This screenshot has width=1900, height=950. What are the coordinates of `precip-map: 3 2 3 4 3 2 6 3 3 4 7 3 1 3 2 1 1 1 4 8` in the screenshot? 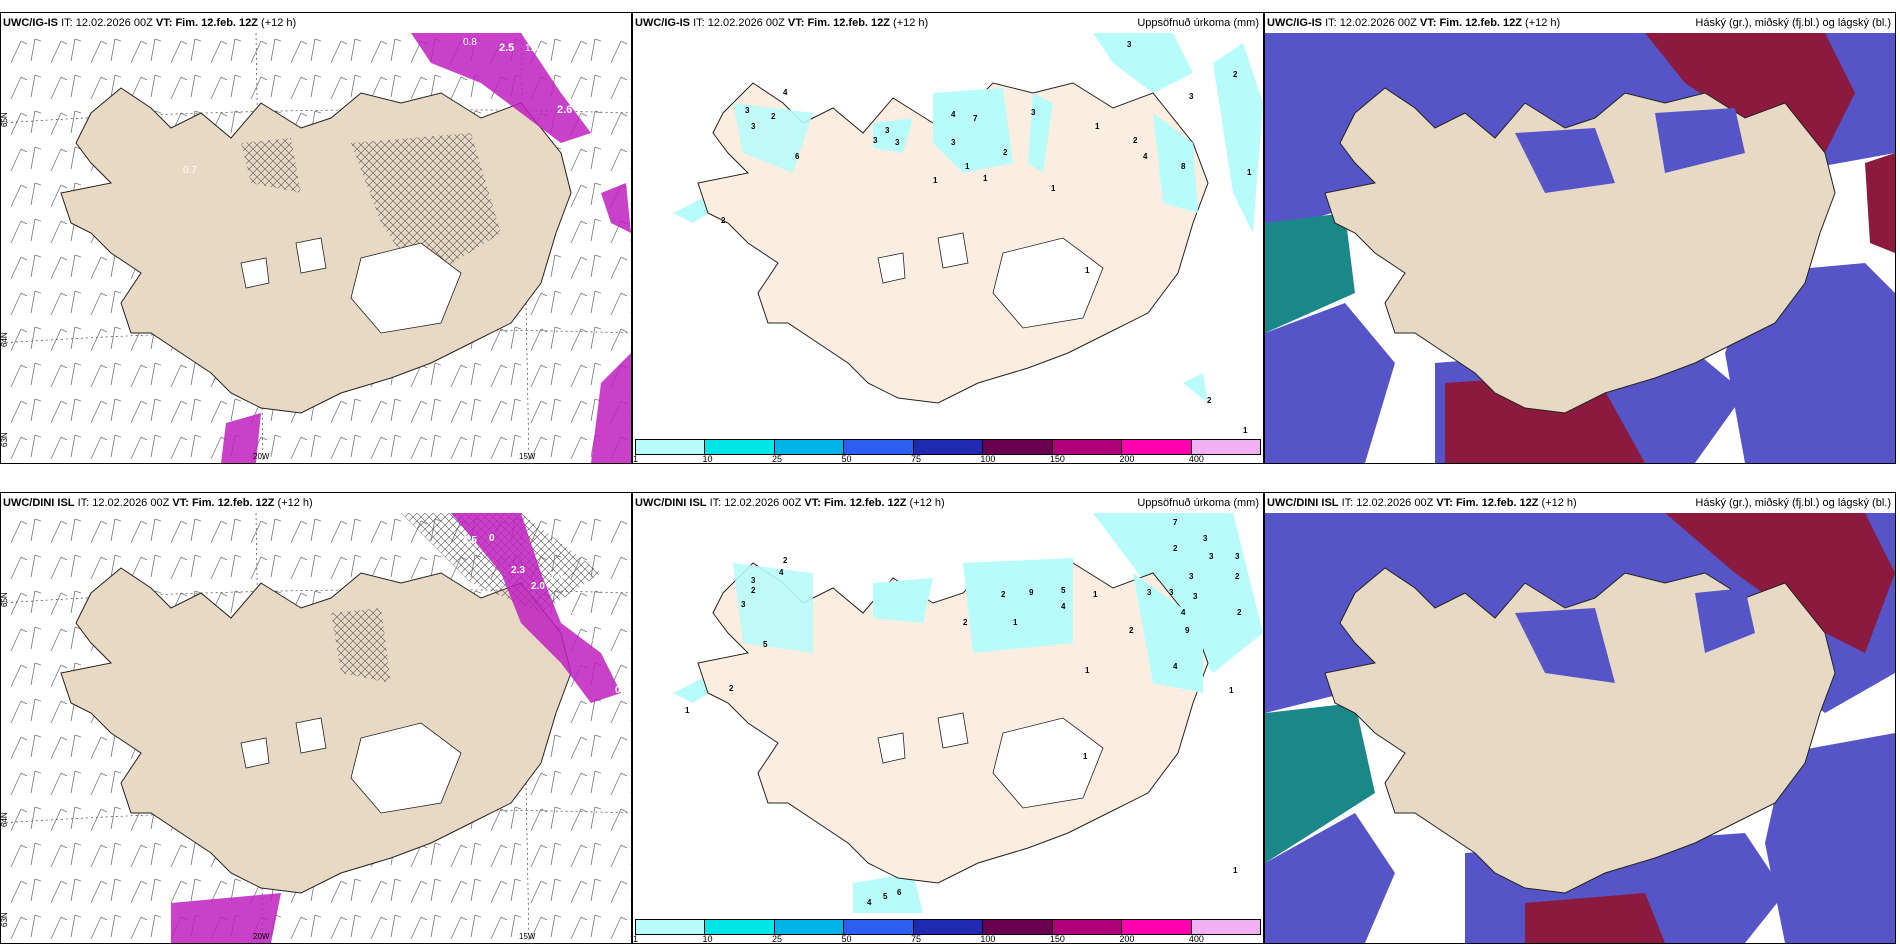 It's located at (948, 235).